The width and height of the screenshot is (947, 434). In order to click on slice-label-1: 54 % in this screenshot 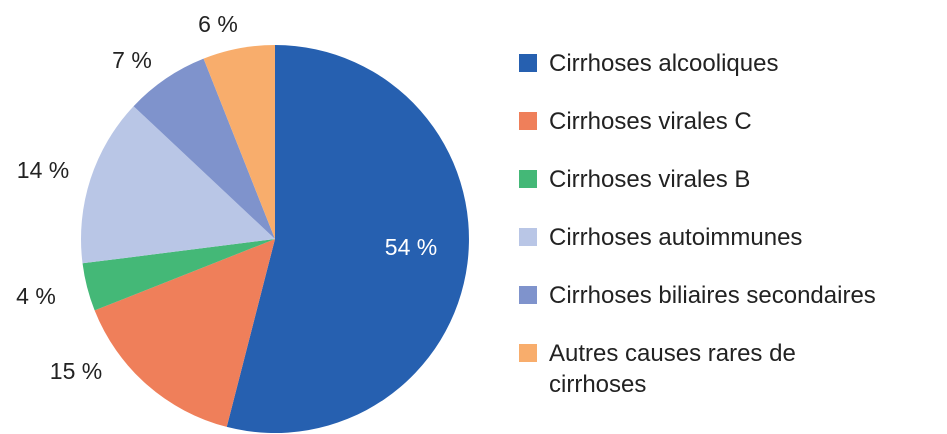, I will do `click(411, 247)`.